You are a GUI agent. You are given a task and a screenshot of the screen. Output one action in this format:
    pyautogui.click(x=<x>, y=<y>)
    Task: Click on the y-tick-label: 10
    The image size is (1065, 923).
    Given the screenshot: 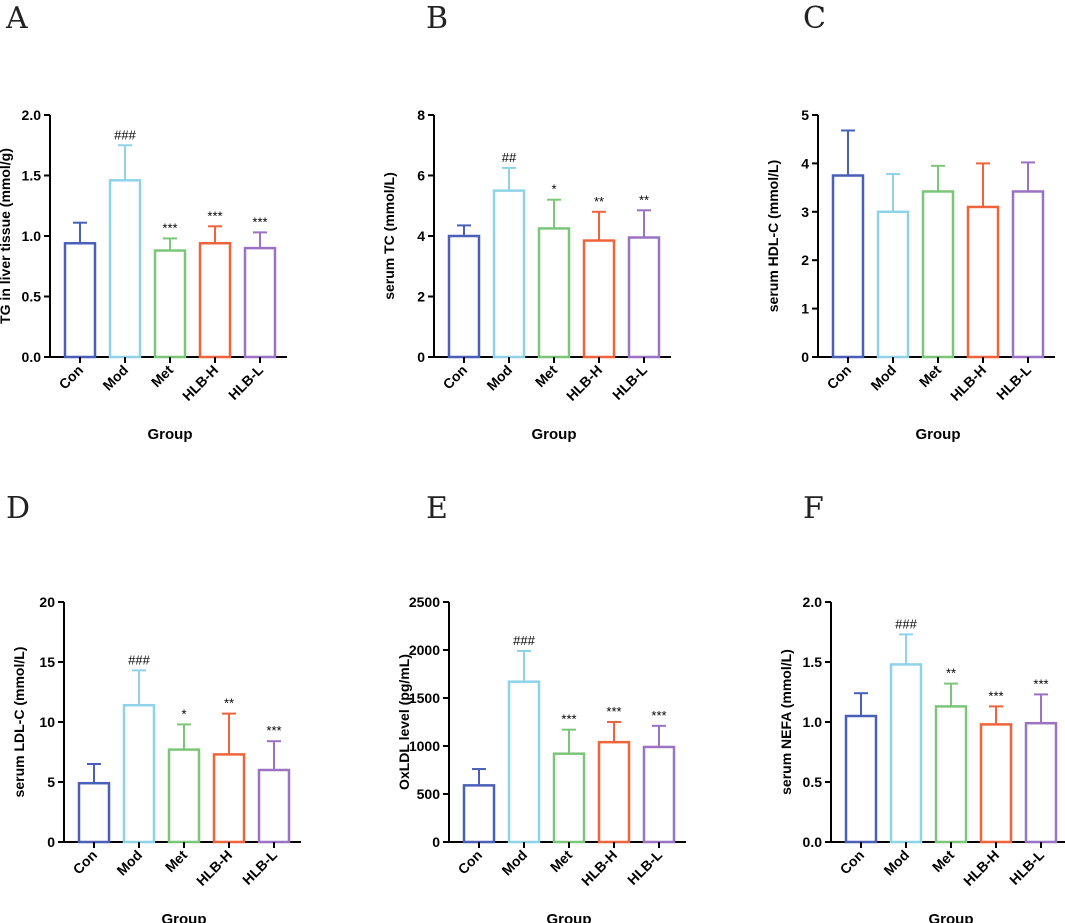 What is the action you would take?
    pyautogui.click(x=47, y=722)
    